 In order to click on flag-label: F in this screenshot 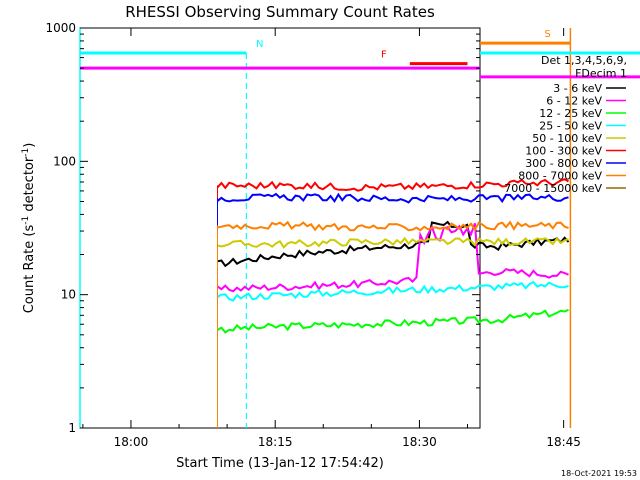, I will do `click(384, 55)`.